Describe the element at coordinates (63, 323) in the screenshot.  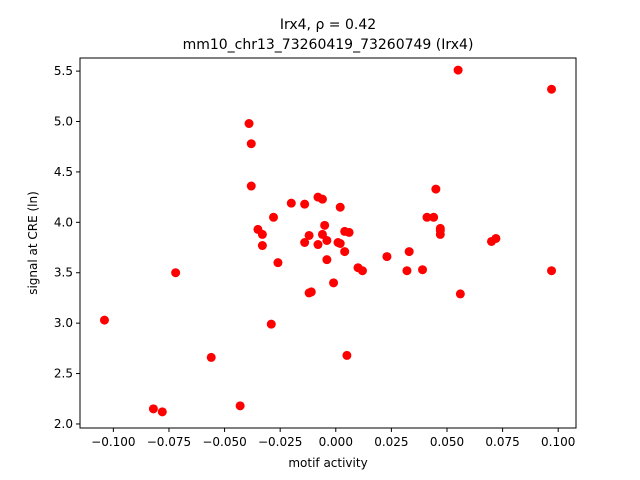
I see `y-tick-label: 3.0` at that location.